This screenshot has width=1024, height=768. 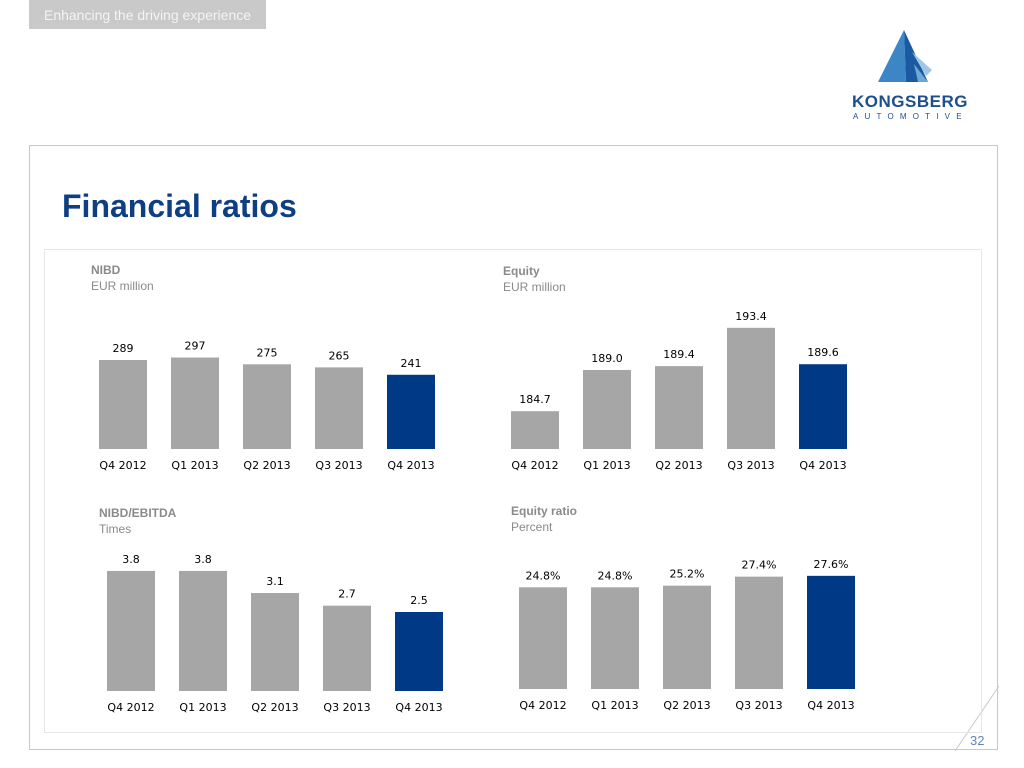 I want to click on logo-wordmark: KONGSBERG, so click(x=910, y=101).